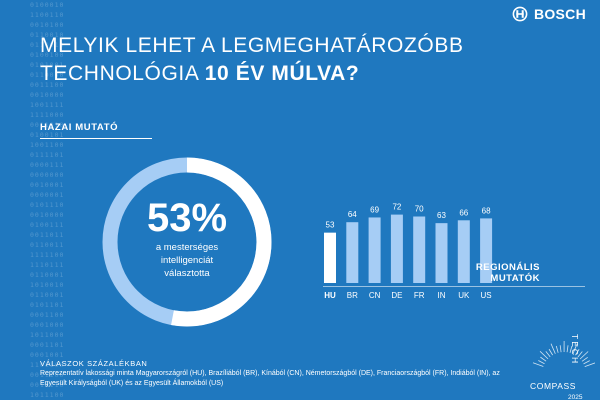 The image size is (600, 400). What do you see at coordinates (575, 397) in the screenshot?
I see `tech-compass-logo-line-3: 2025` at bounding box center [575, 397].